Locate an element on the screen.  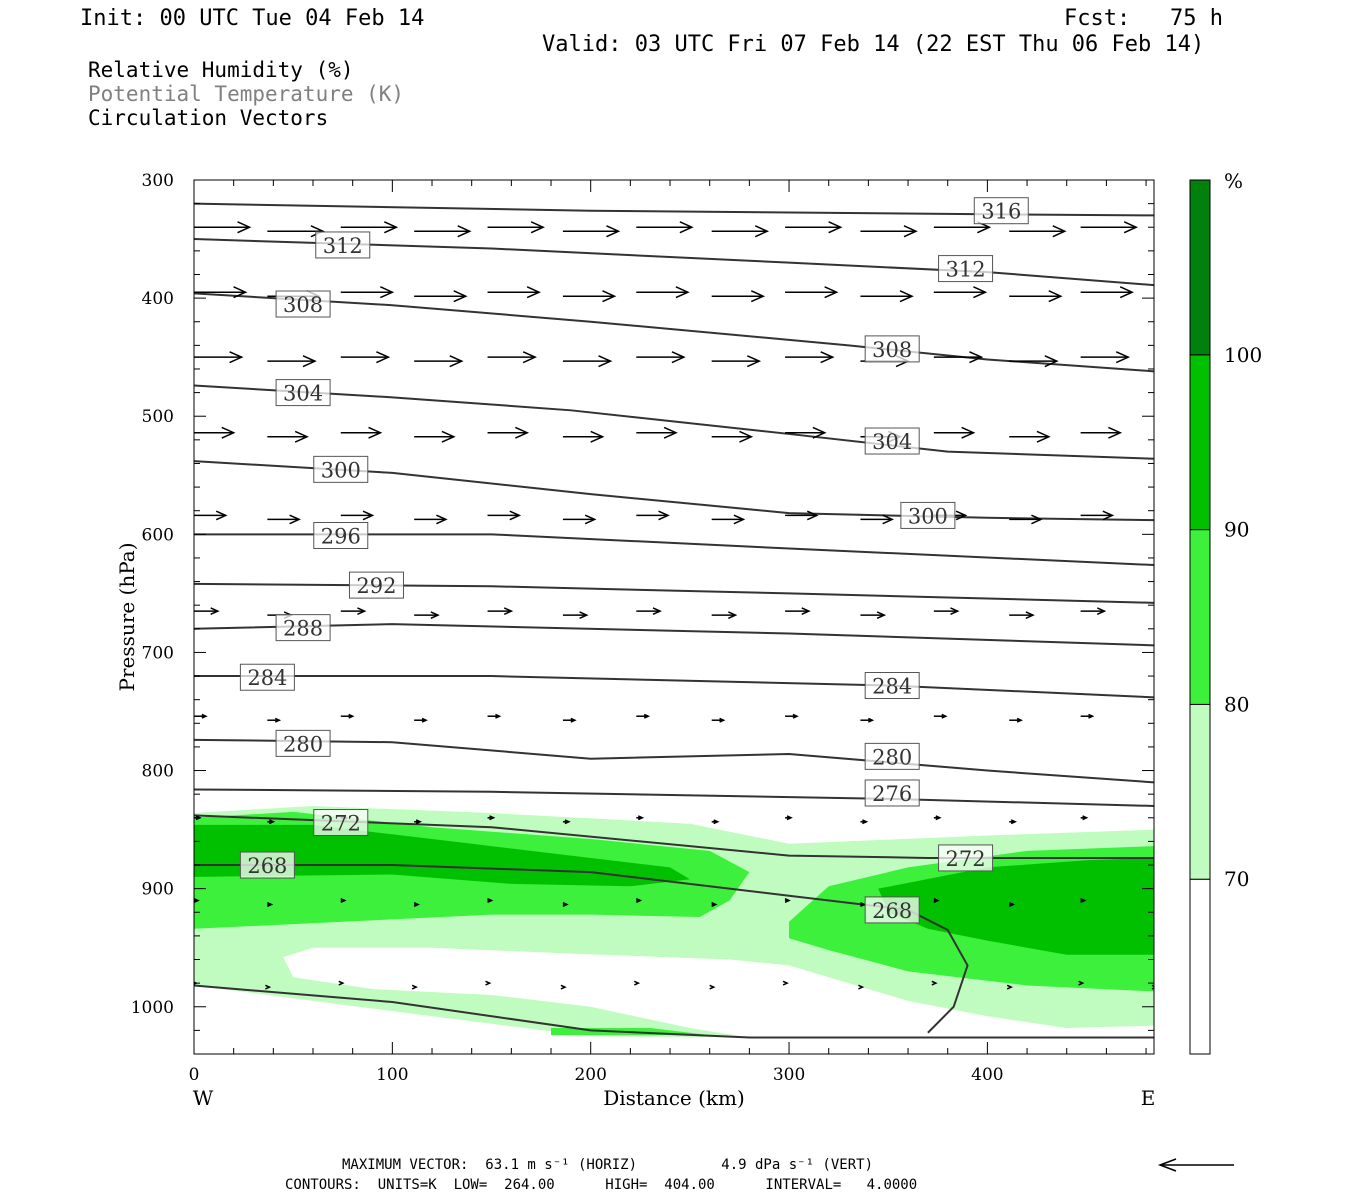
colorbar-label: 100 is located at coordinates (1243, 355).